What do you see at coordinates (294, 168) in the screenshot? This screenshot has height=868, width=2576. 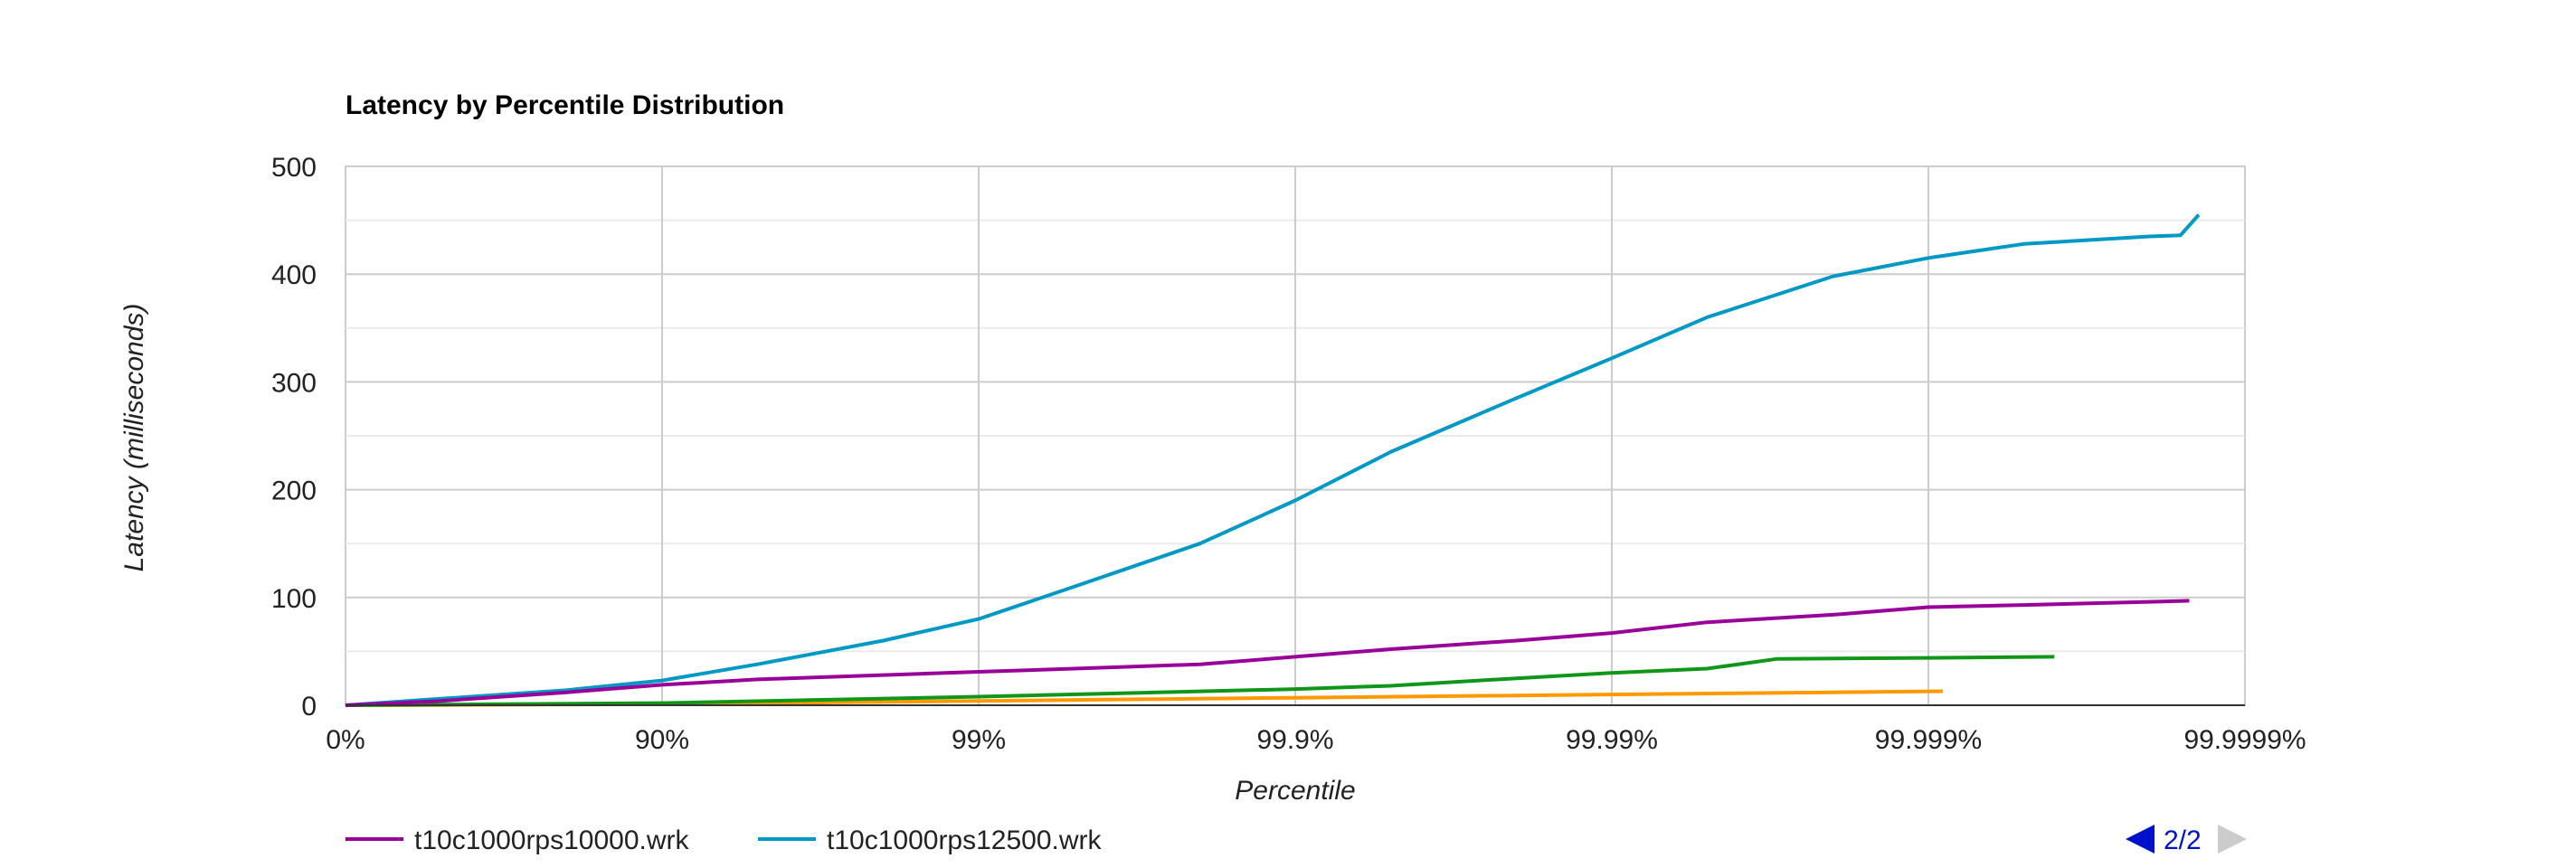 I see `y-tick-label: 500` at bounding box center [294, 168].